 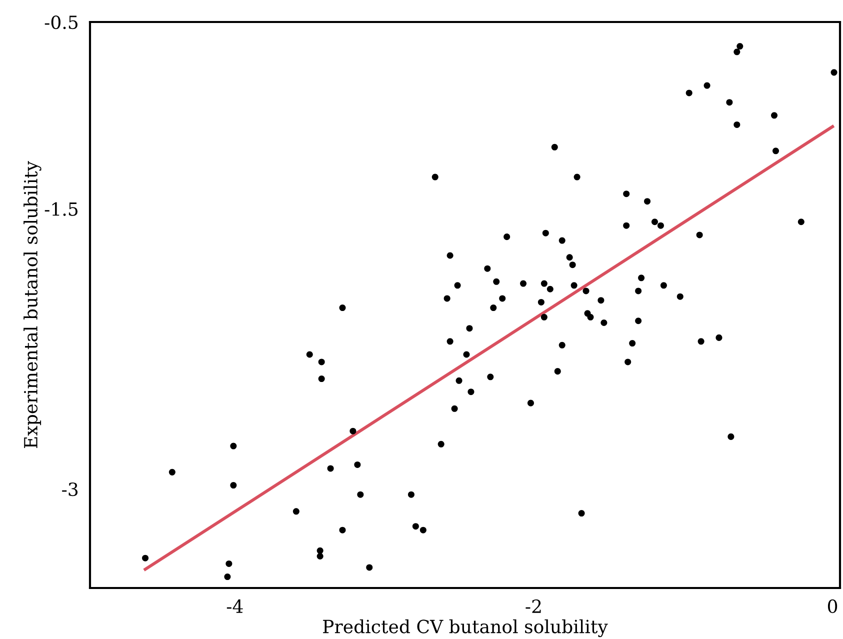 I want to click on x-axis-title: Predicted CV butanol solubility, so click(x=465, y=628).